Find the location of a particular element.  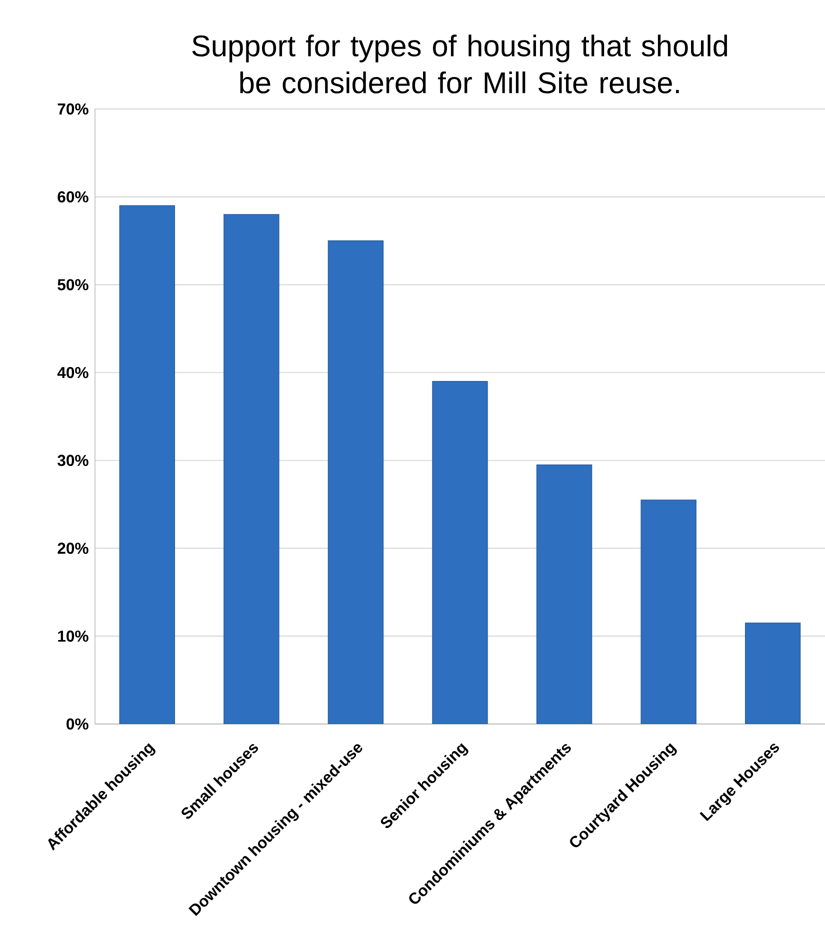

y-tick-label: 30% is located at coordinates (72, 460).